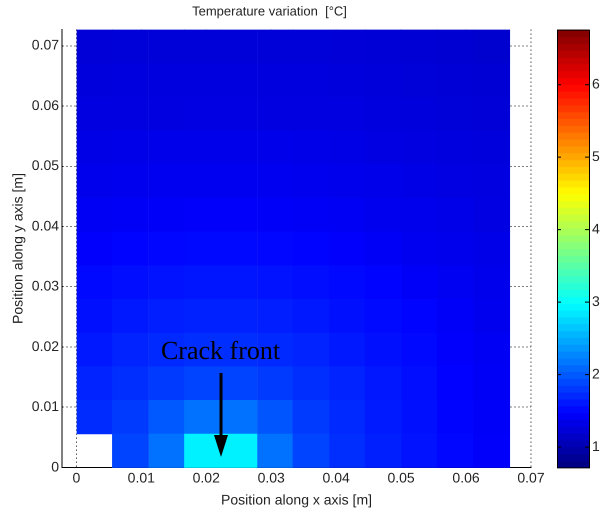  Describe the element at coordinates (76, 478) in the screenshot. I see `x-tick-label: 0` at that location.